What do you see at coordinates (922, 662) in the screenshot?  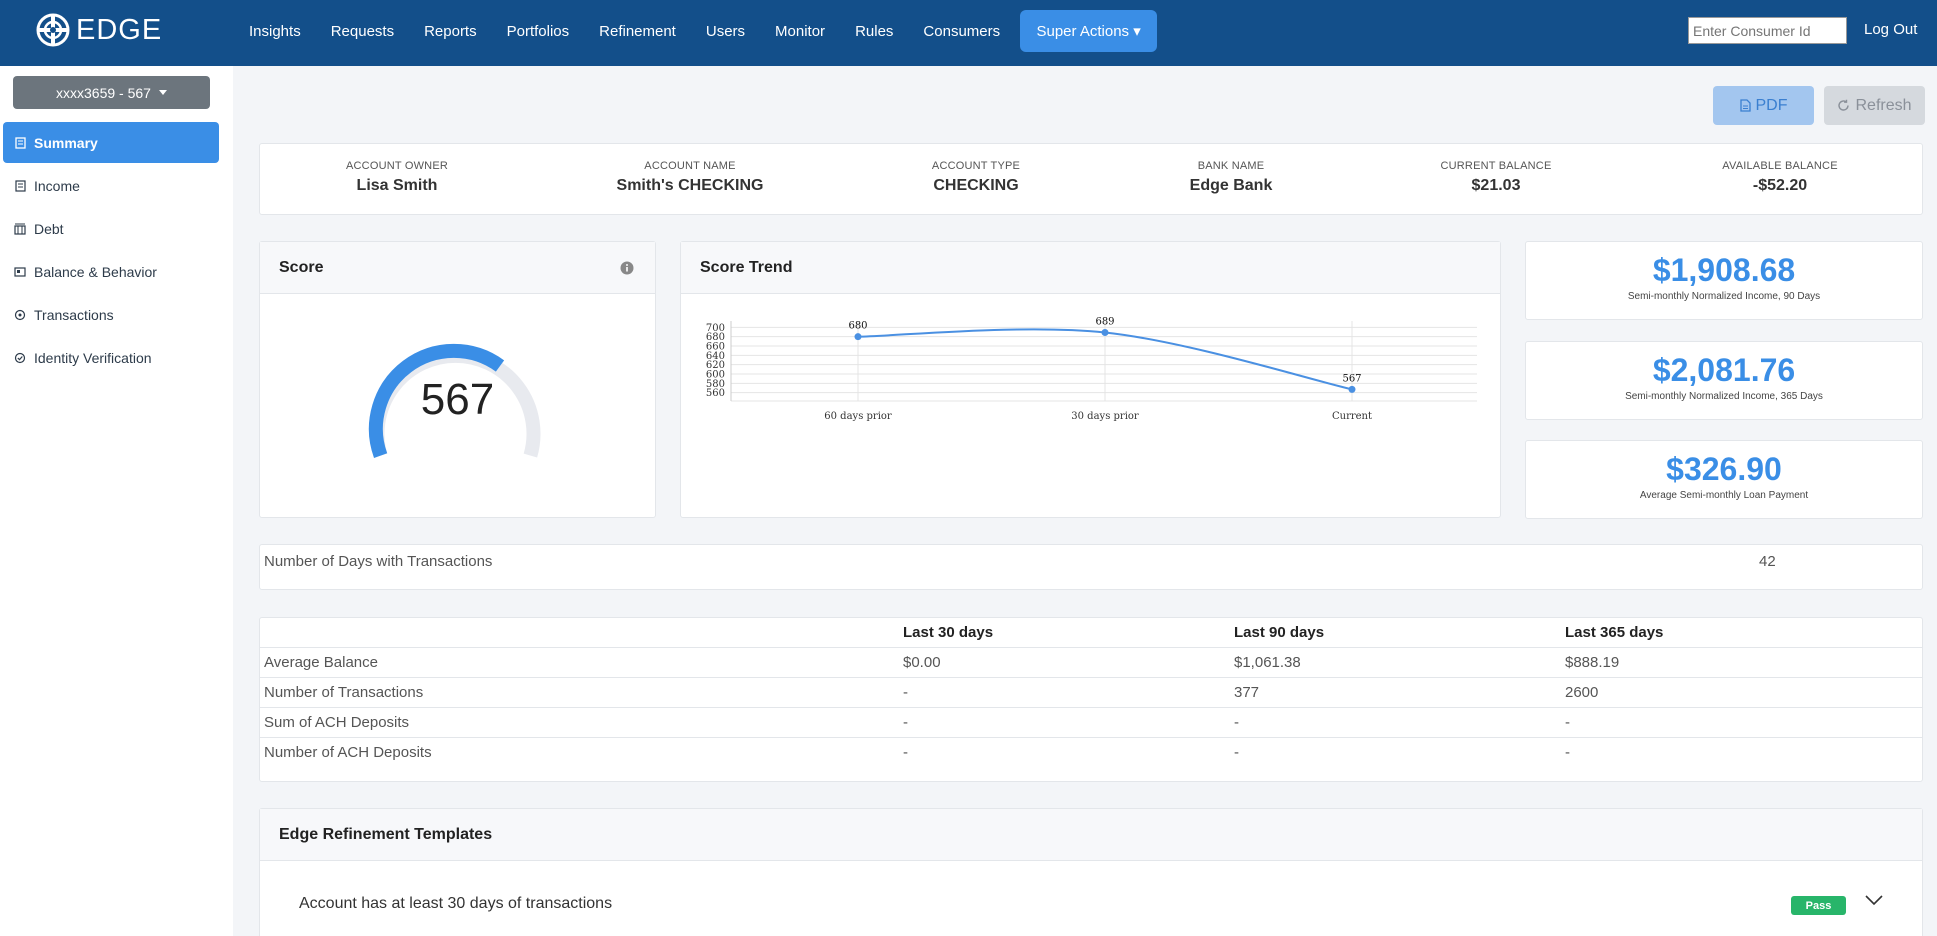 I see `table-cell: $0.00` at bounding box center [922, 662].